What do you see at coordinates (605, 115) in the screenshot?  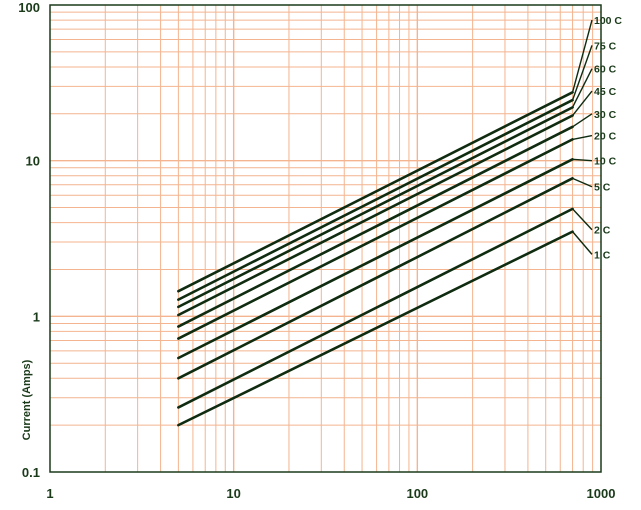 I see `series-label: 30 C` at bounding box center [605, 115].